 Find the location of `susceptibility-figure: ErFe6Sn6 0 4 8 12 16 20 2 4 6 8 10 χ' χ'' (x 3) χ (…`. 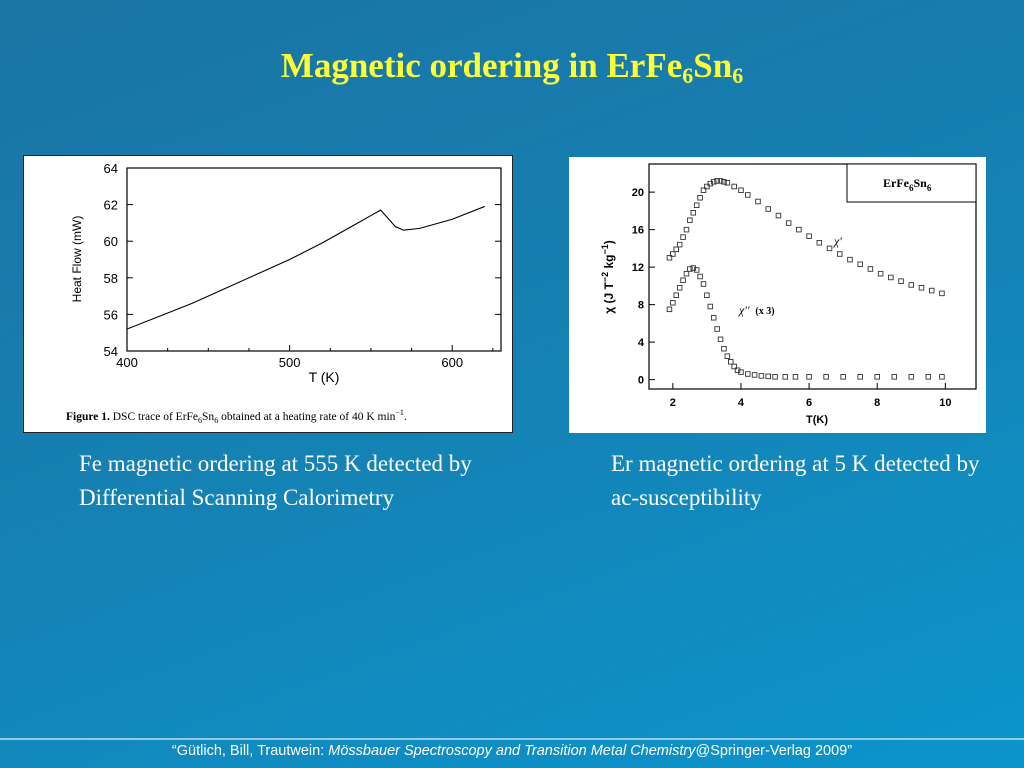

susceptibility-figure: ErFe6Sn6 0 4 8 12 16 20 2 4 6 8 10 χ' χ'' (x 3) χ (… is located at coordinates (777, 295).